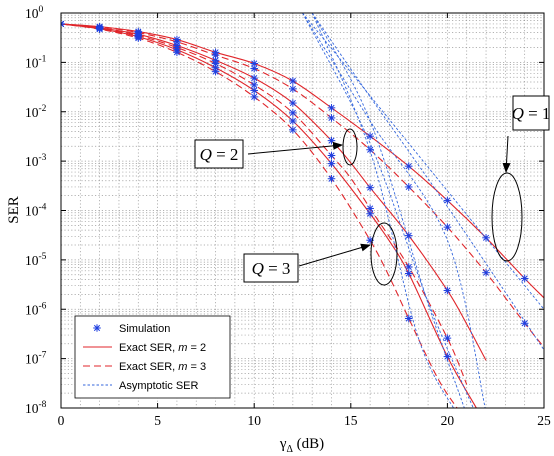 The height and width of the screenshot is (456, 554). I want to click on x-tick-label: 20, so click(448, 420).